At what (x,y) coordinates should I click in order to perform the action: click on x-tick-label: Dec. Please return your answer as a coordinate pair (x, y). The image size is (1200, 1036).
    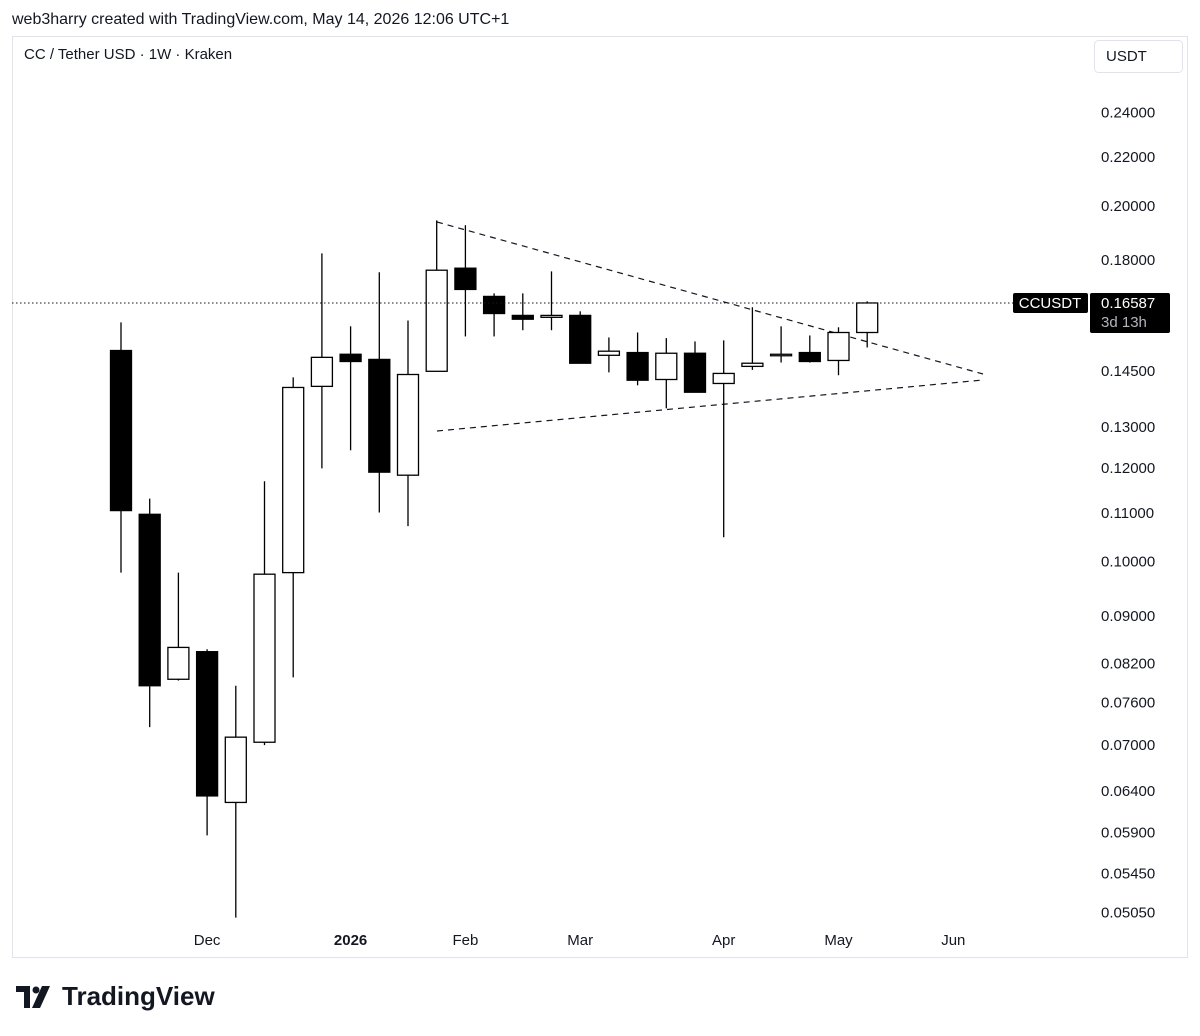
    Looking at the image, I should click on (207, 940).